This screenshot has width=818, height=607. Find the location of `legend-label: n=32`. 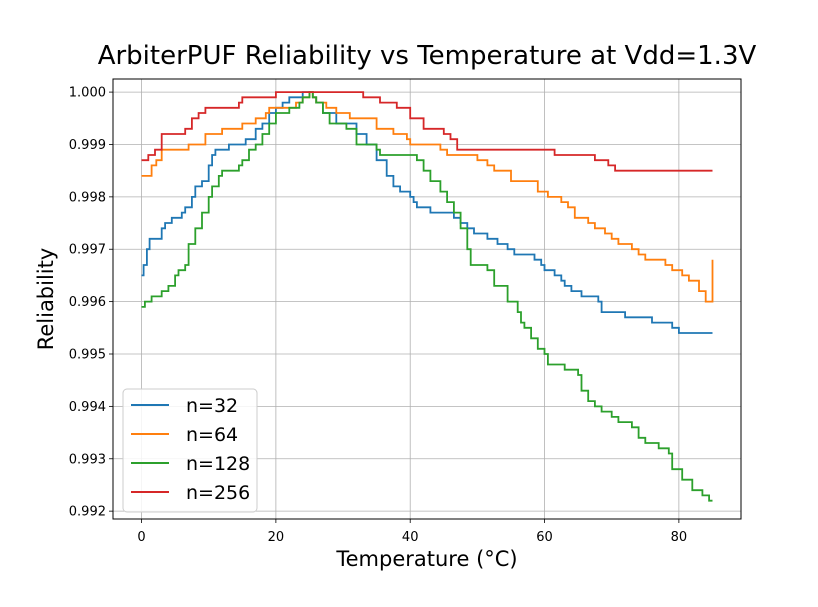

legend-label: n=32 is located at coordinates (212, 406).